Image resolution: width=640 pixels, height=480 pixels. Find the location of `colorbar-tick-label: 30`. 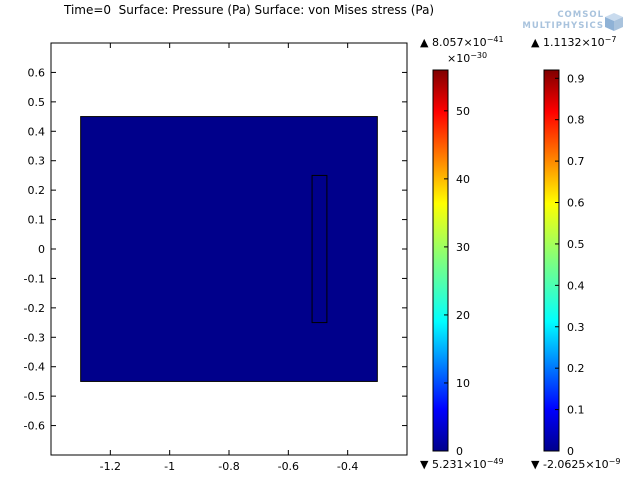

colorbar-tick-label: 30 is located at coordinates (463, 247).